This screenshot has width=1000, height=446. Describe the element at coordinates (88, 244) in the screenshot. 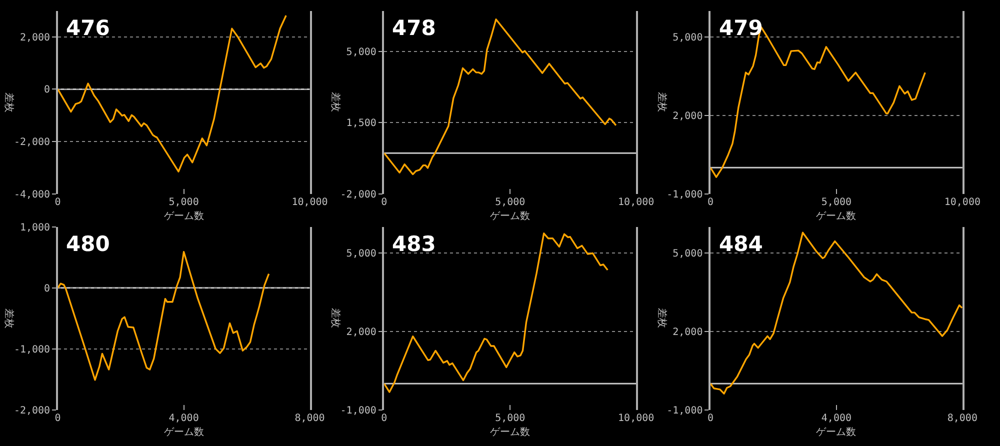

I see `chart-title: 480` at that location.